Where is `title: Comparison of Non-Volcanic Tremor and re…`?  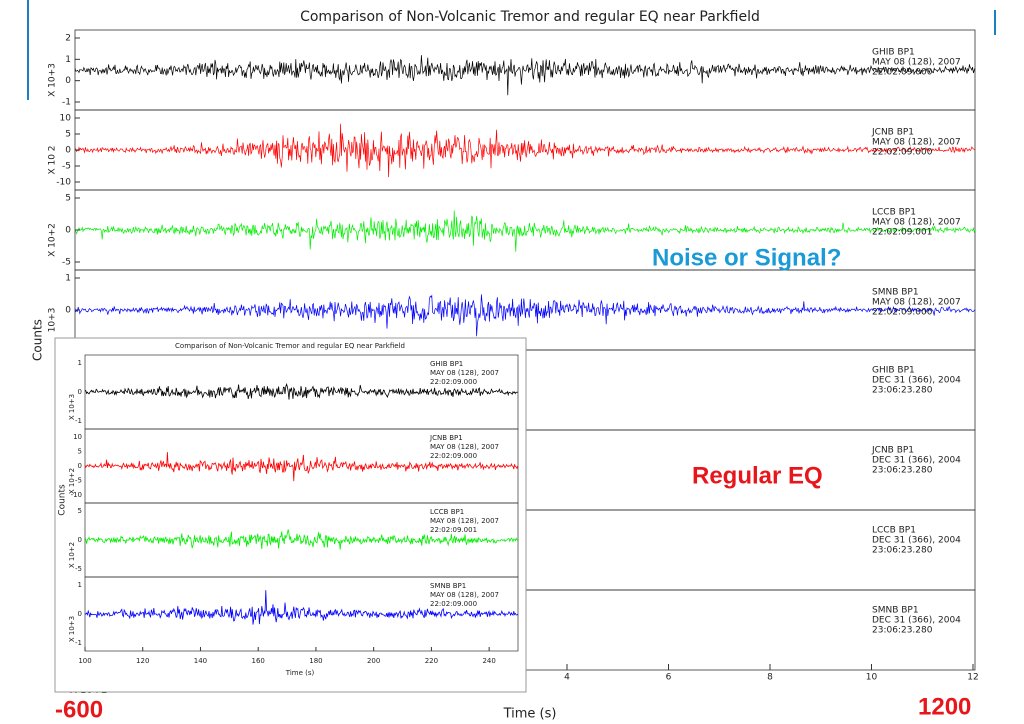
title: Comparison of Non-Volcanic Tremor and re… is located at coordinates (530, 17).